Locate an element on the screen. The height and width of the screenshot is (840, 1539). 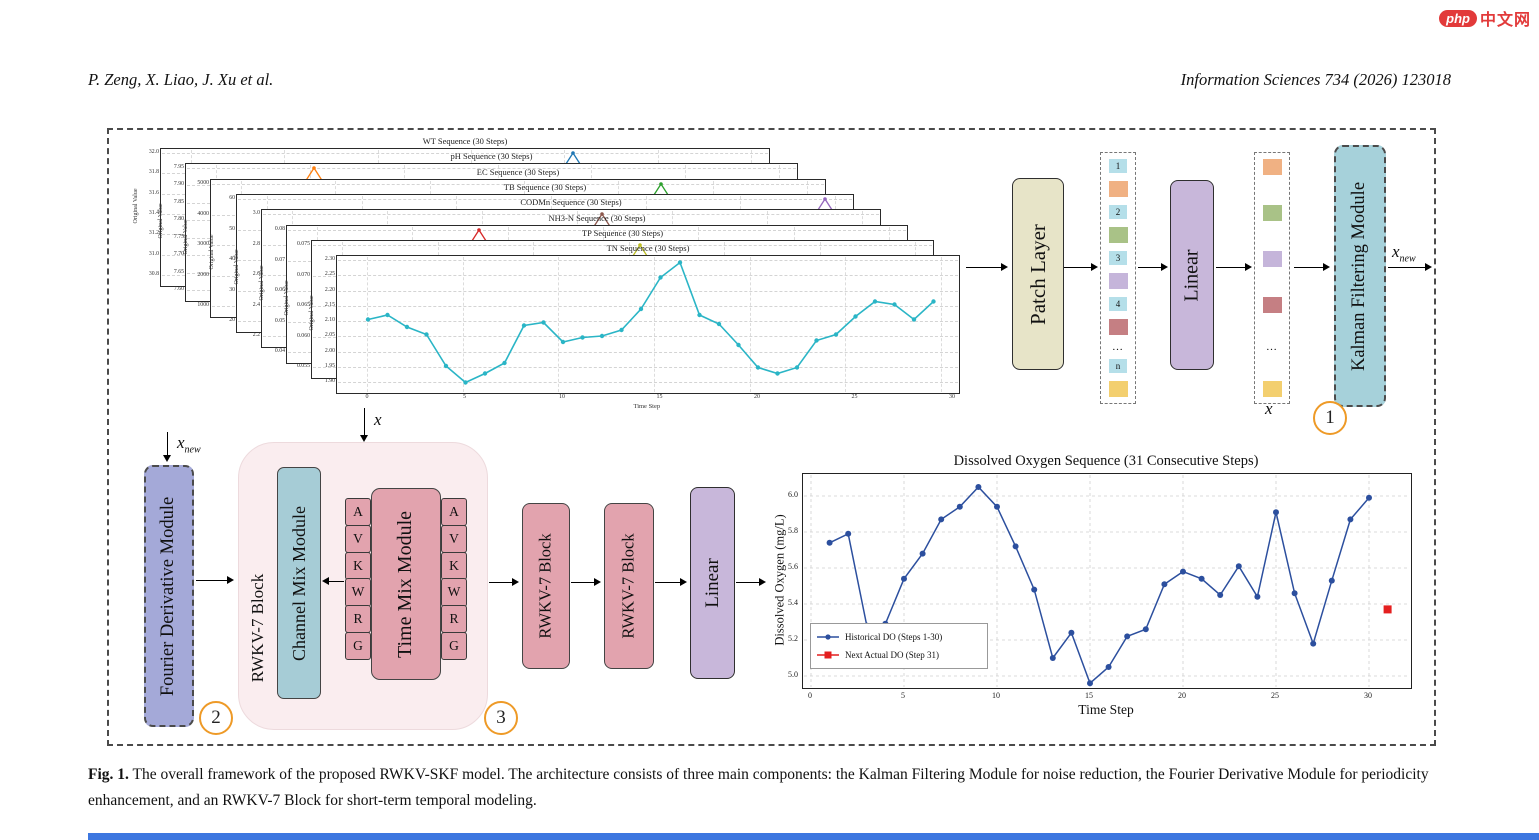
rwkv7-block-container-label: RWKV-7 Block is located at coordinates (257, 628).